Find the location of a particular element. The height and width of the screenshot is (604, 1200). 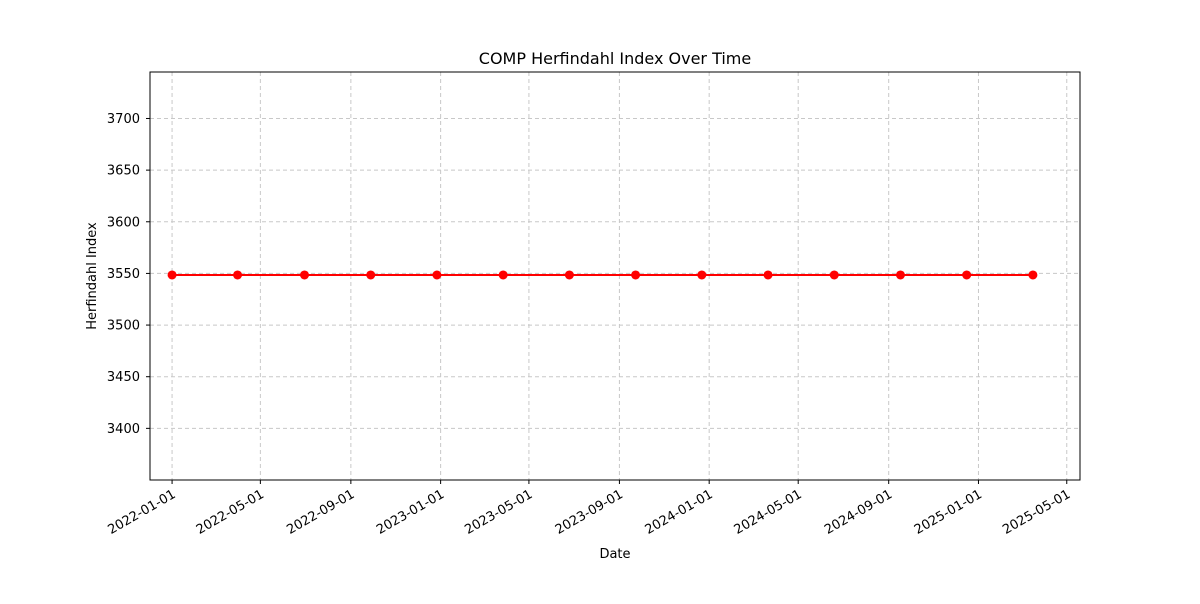

x-tick-label: 2024-09-01 is located at coordinates (858, 512).